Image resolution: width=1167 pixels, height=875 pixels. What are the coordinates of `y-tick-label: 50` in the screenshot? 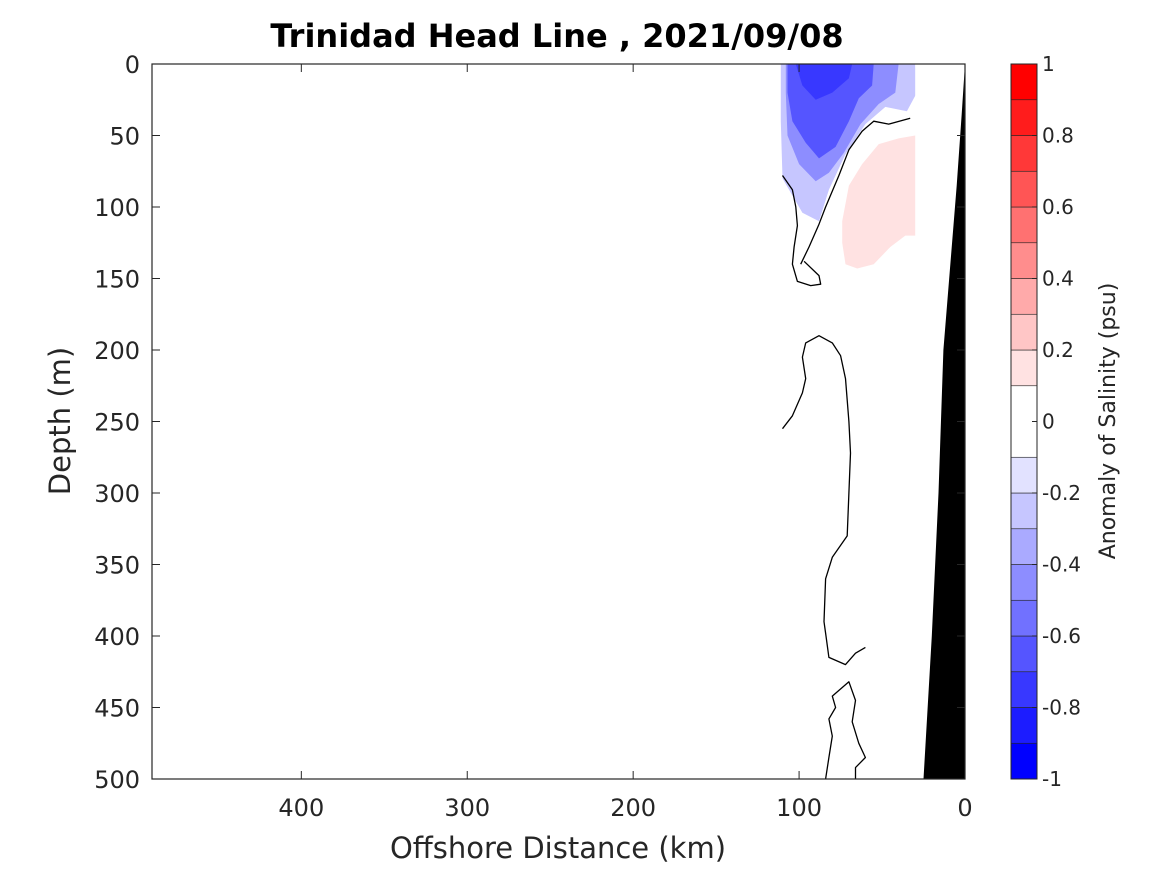 It's located at (124, 137).